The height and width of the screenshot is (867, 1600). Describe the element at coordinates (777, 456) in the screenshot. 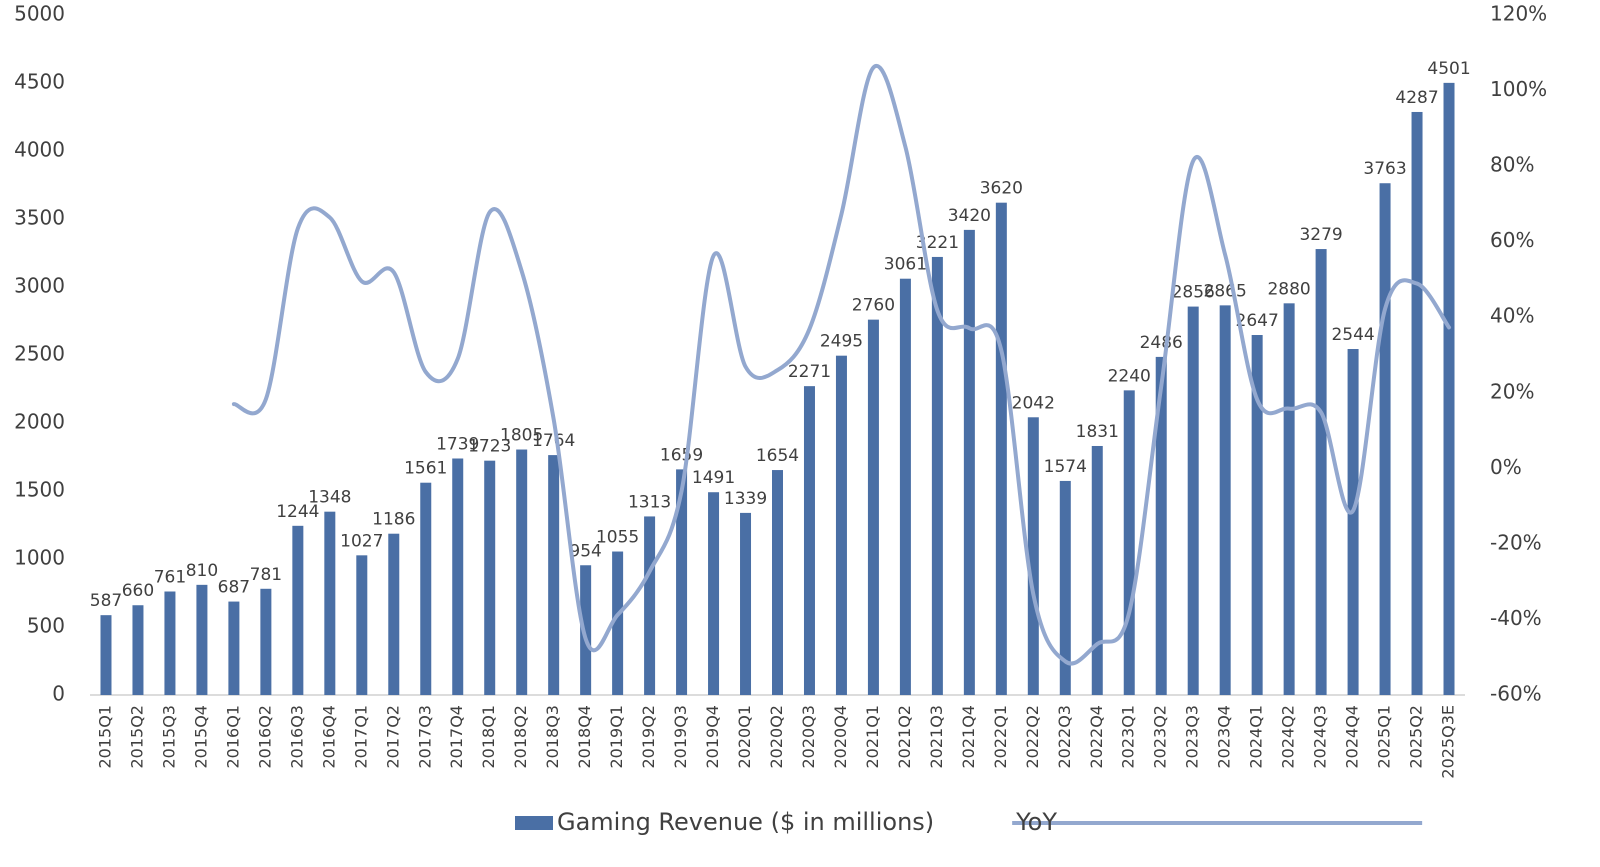

I see `value-label: 1654` at that location.